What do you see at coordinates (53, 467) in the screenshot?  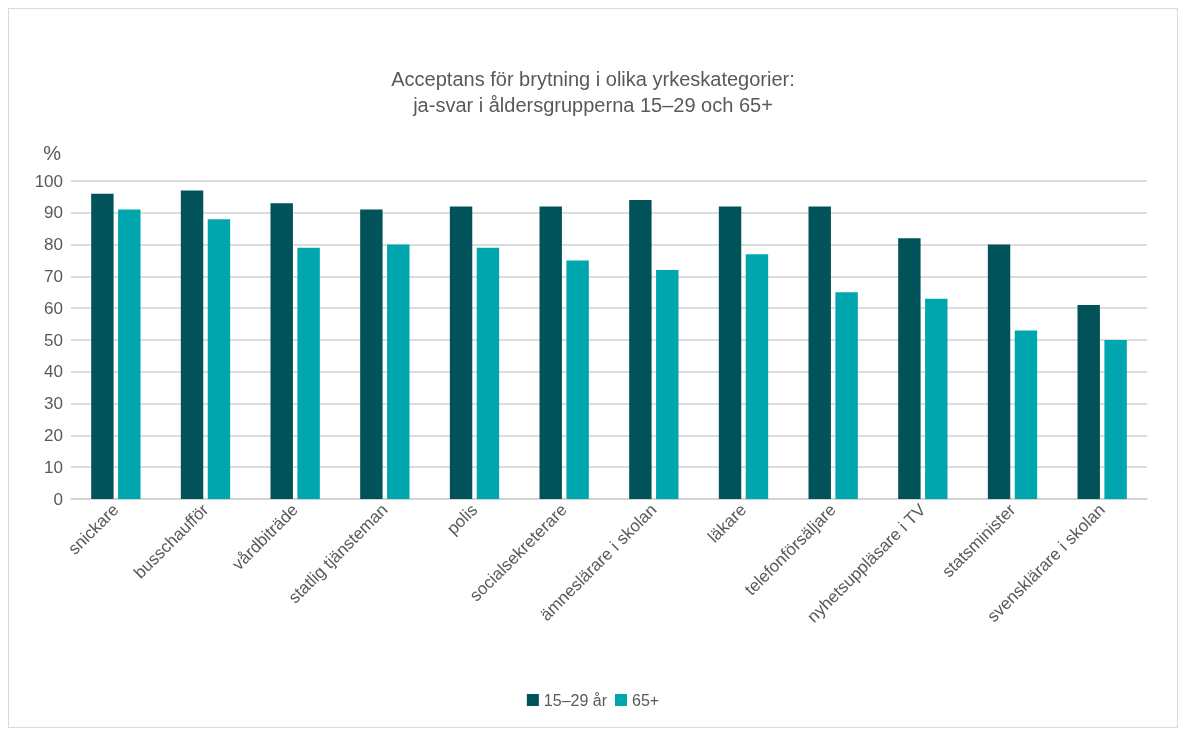 I see `y-tick-label: 10` at bounding box center [53, 467].